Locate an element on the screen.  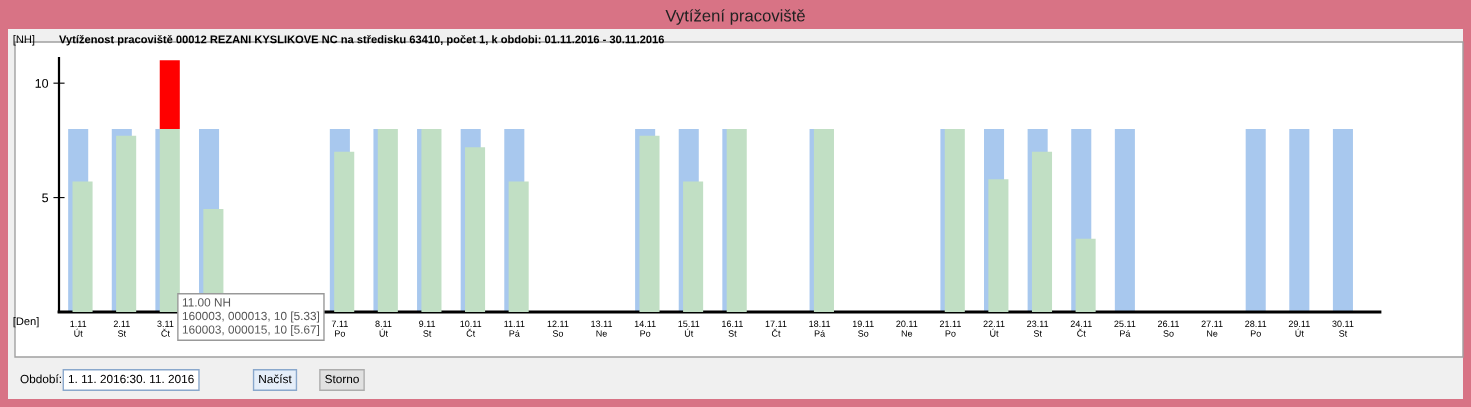
x-tick-label: 14.11 Po is located at coordinates (645, 328).